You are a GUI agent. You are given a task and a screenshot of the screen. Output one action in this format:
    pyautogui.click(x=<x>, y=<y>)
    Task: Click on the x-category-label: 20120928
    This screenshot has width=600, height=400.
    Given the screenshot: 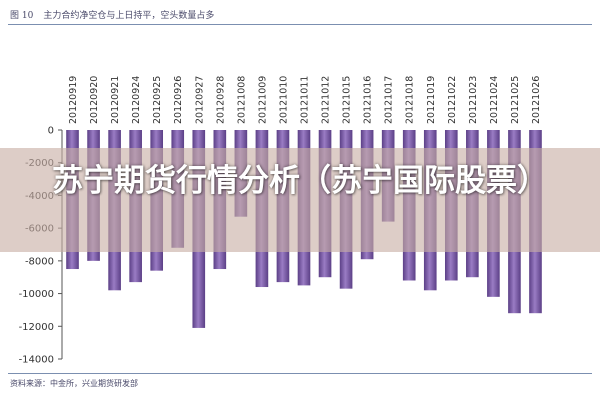 What is the action you would take?
    pyautogui.click(x=220, y=100)
    